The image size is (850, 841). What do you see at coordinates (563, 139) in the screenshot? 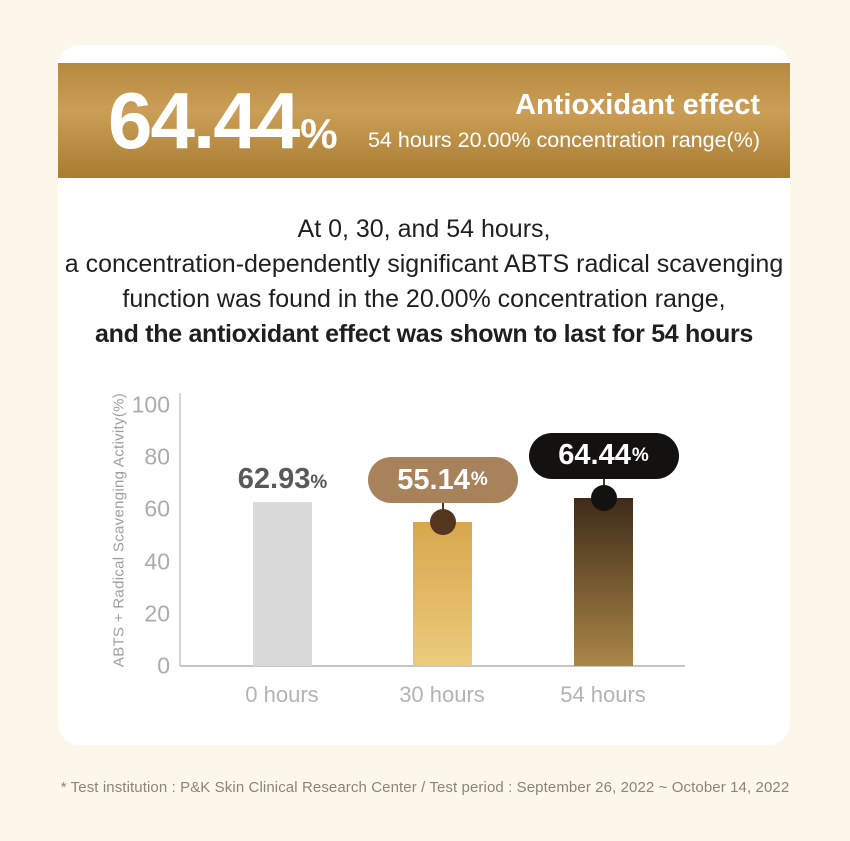
I see `banner-subtitle: 54 hours 20.00% concentration range(%)` at bounding box center [563, 139].